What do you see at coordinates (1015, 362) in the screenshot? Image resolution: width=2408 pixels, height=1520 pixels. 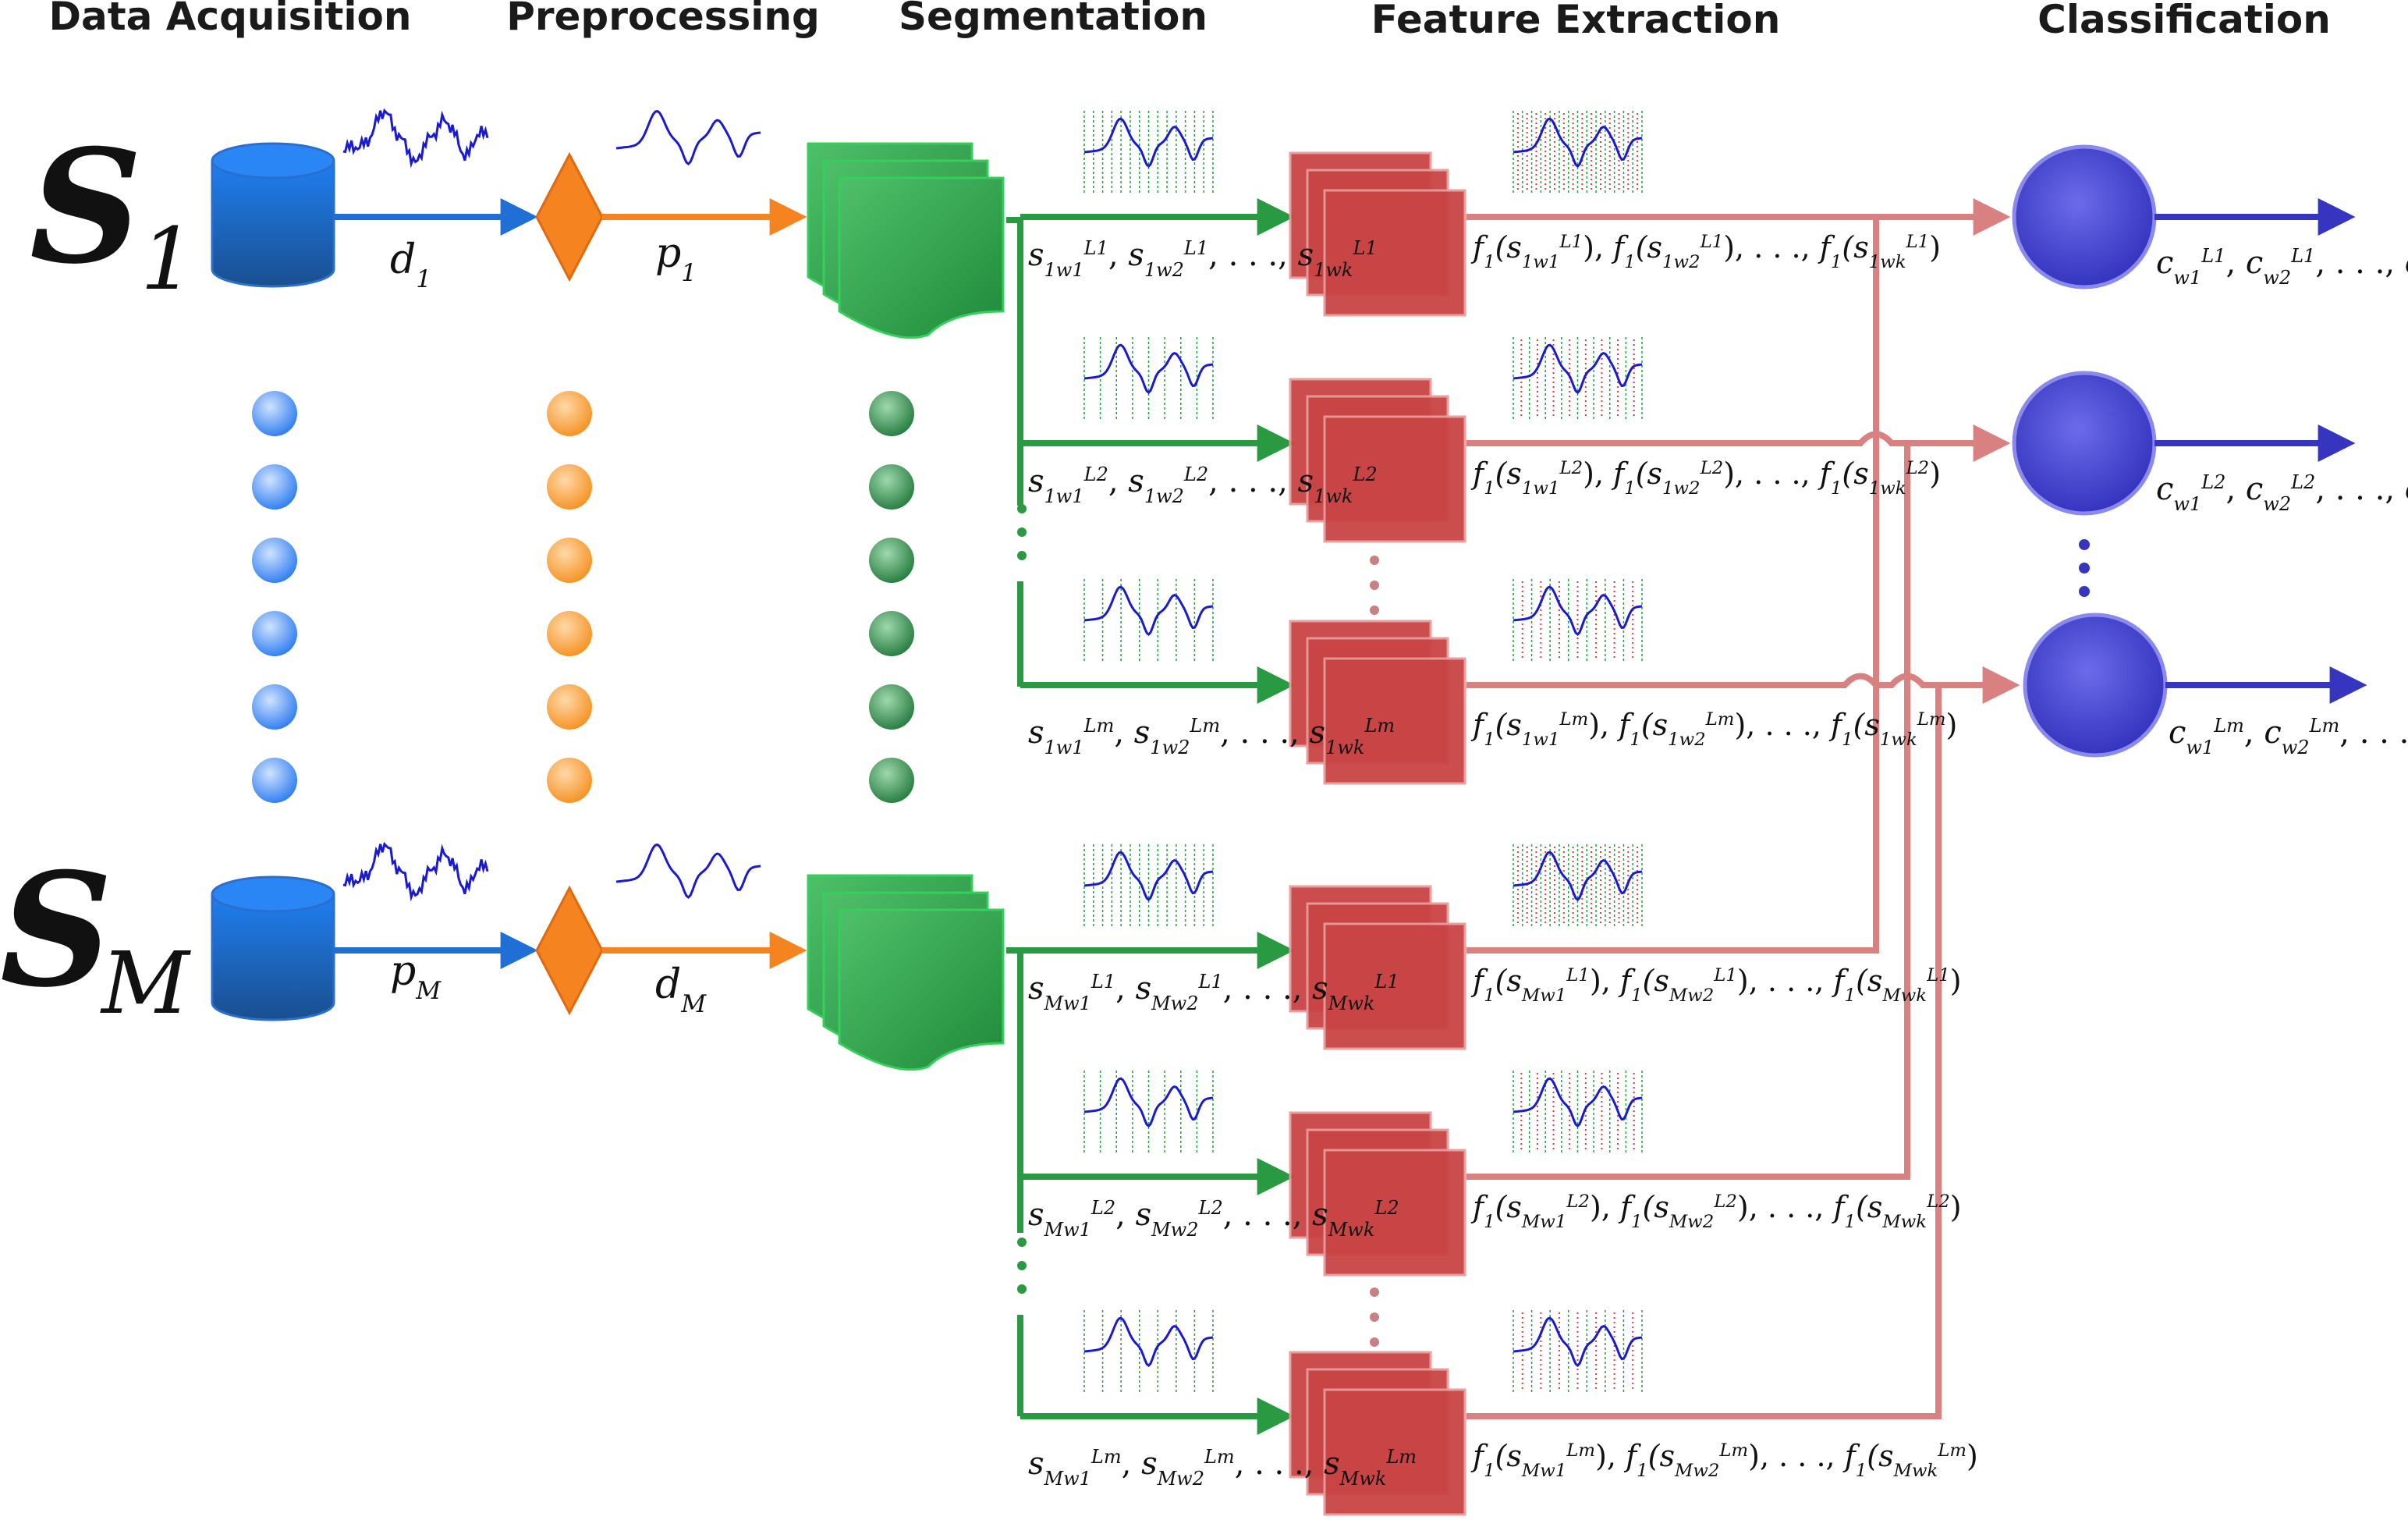 I see `segmentation-trunk` at bounding box center [1015, 362].